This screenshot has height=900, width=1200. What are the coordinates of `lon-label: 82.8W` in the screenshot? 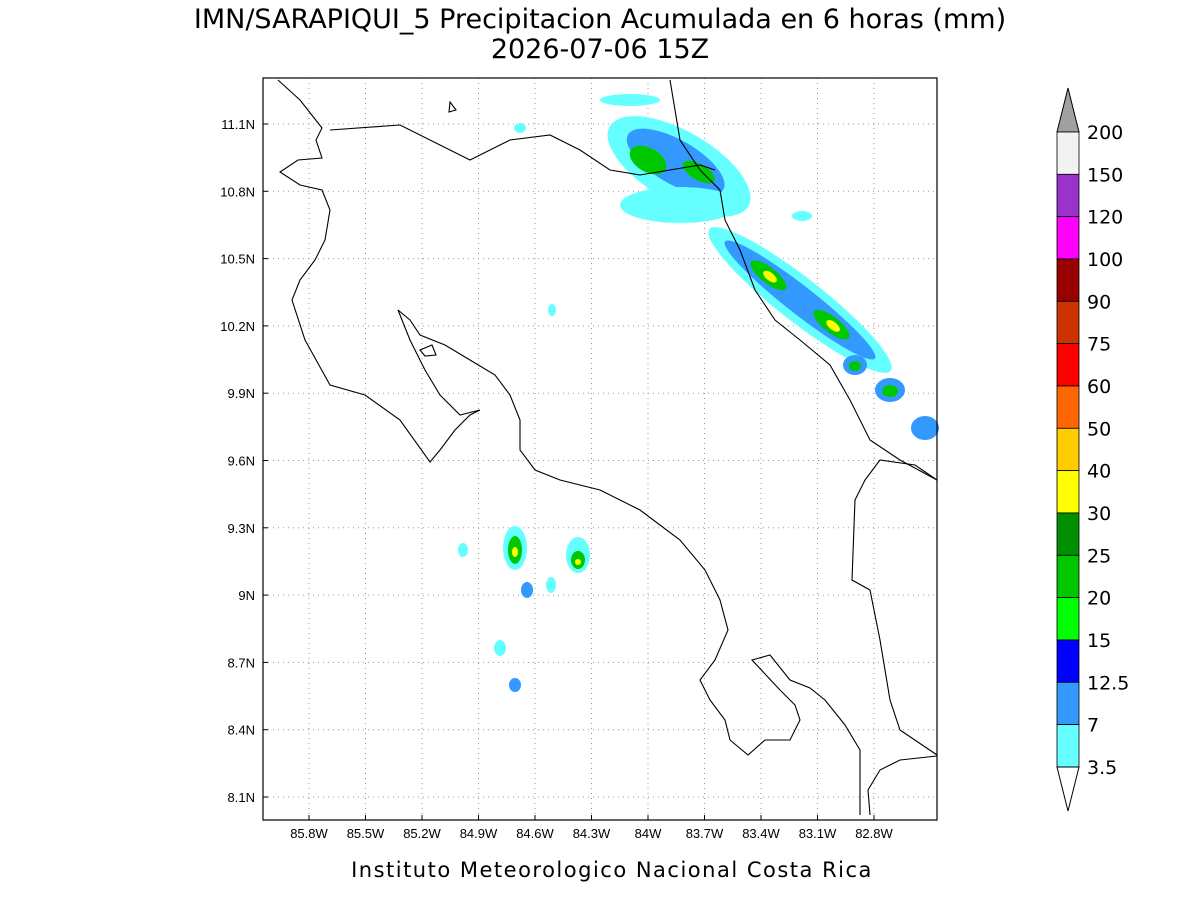 It's located at (874, 833).